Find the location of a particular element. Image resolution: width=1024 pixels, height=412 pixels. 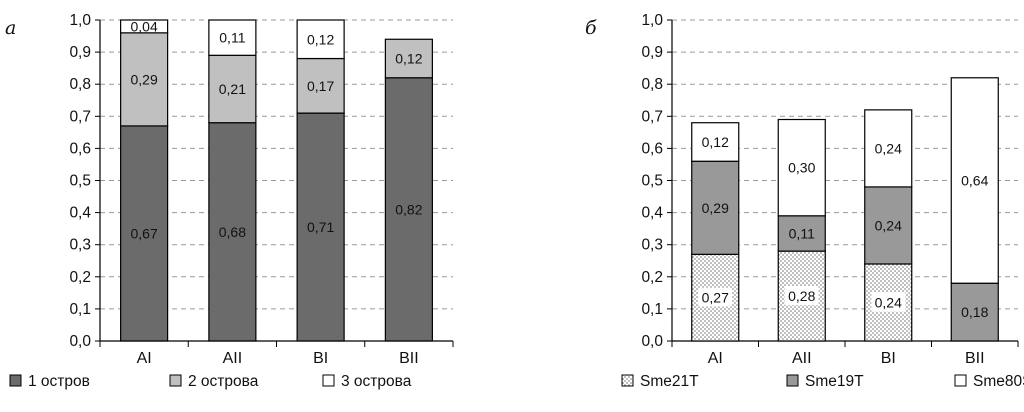

data-label: 0,21 is located at coordinates (232, 89).